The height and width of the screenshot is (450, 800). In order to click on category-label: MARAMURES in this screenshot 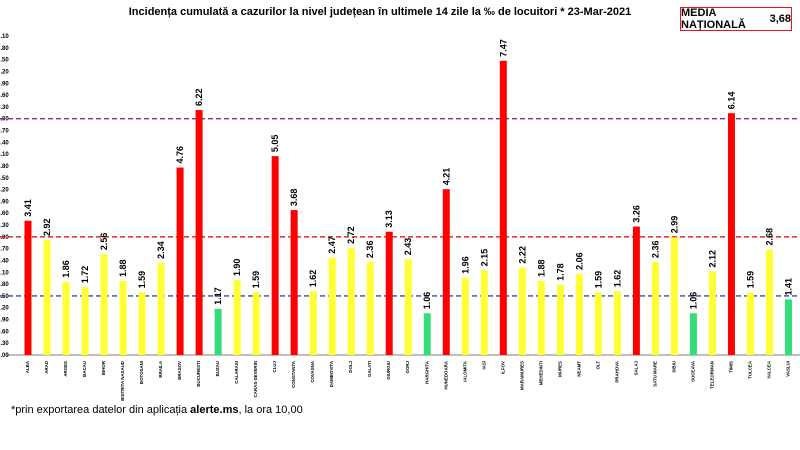, I will do `click(521, 375)`.